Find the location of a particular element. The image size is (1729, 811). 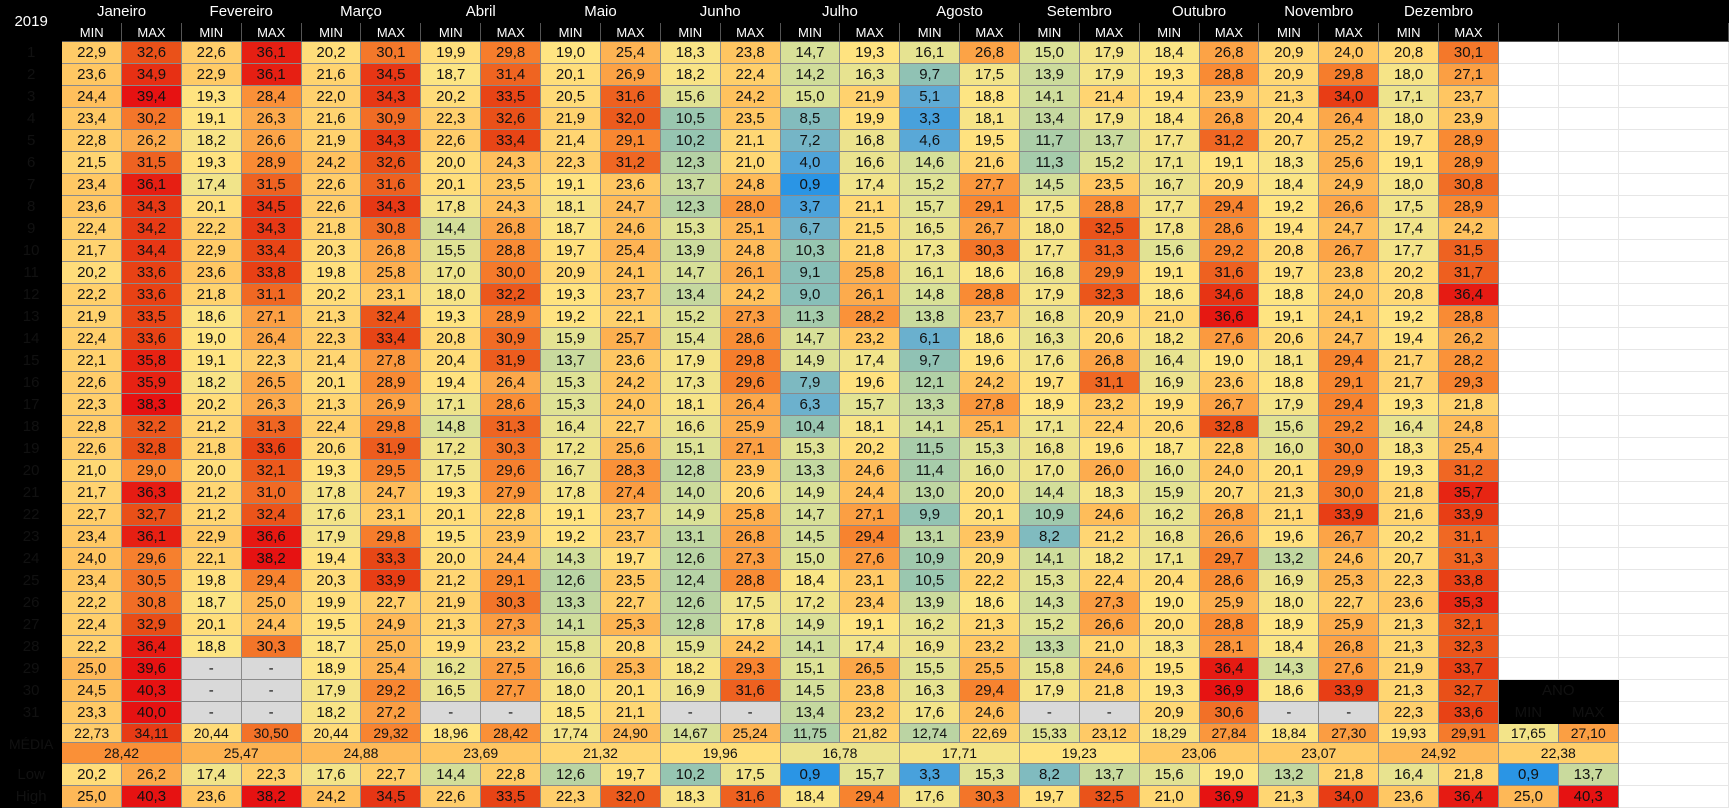

temperature-cell: 28,2 is located at coordinates (870, 316).